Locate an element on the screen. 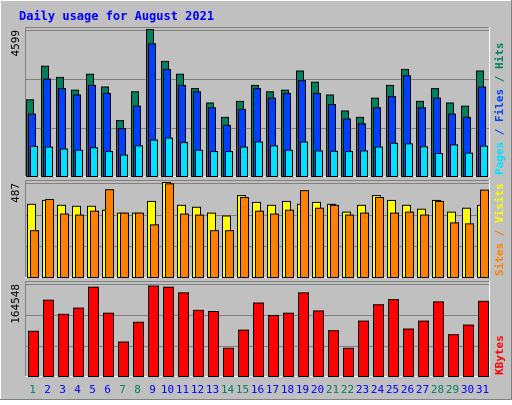 The image size is (512, 405). day-label-17: 17 is located at coordinates (272, 389).